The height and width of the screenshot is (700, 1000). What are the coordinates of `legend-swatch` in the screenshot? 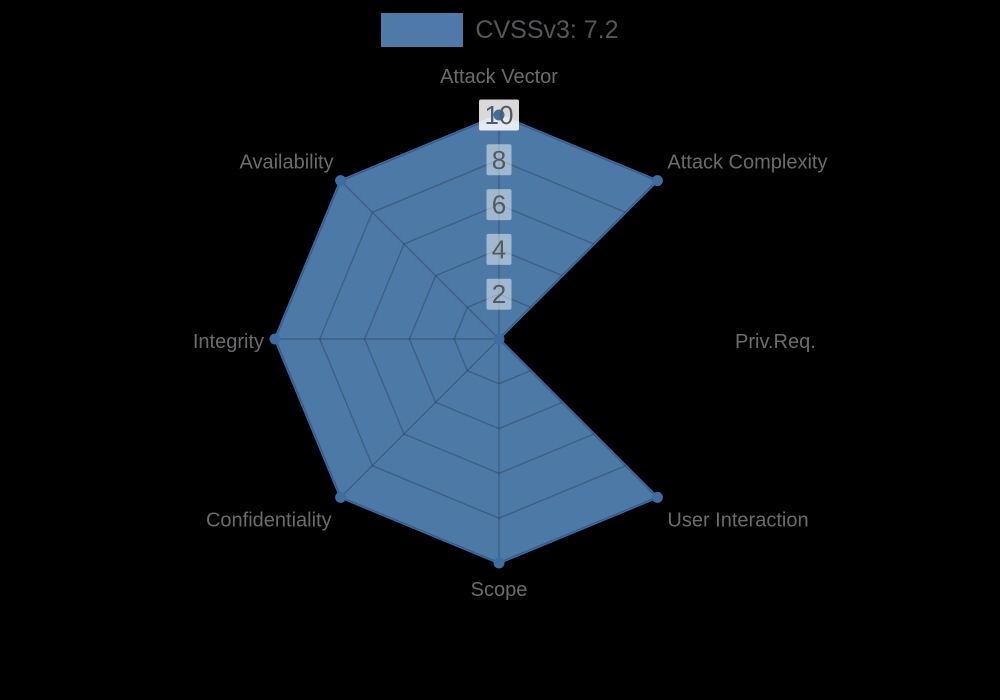 It's located at (422, 30).